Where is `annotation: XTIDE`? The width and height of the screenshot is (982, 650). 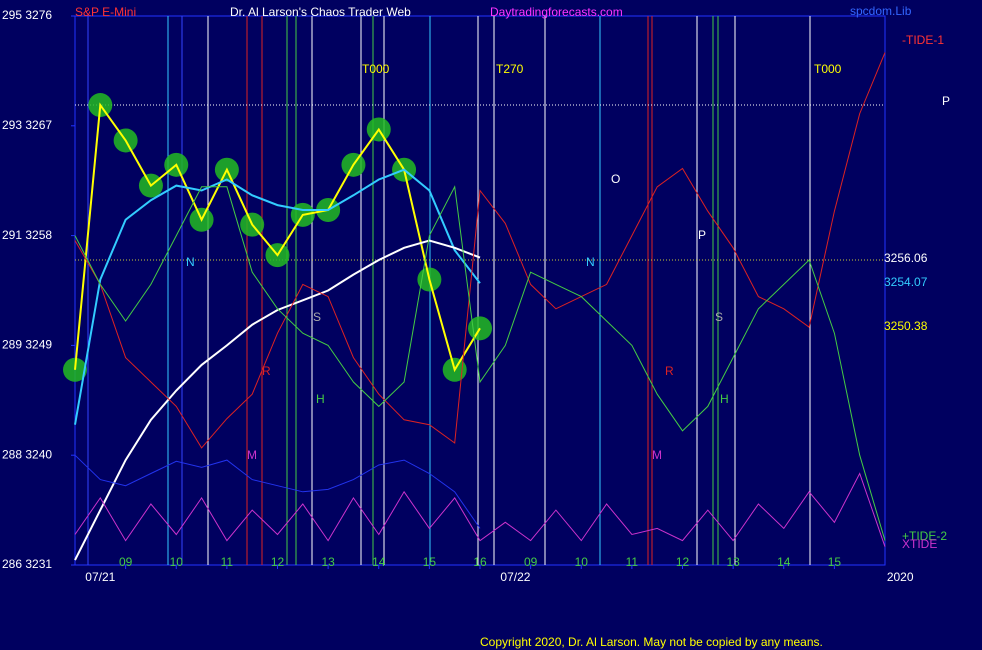
annotation: XTIDE is located at coordinates (919, 544).